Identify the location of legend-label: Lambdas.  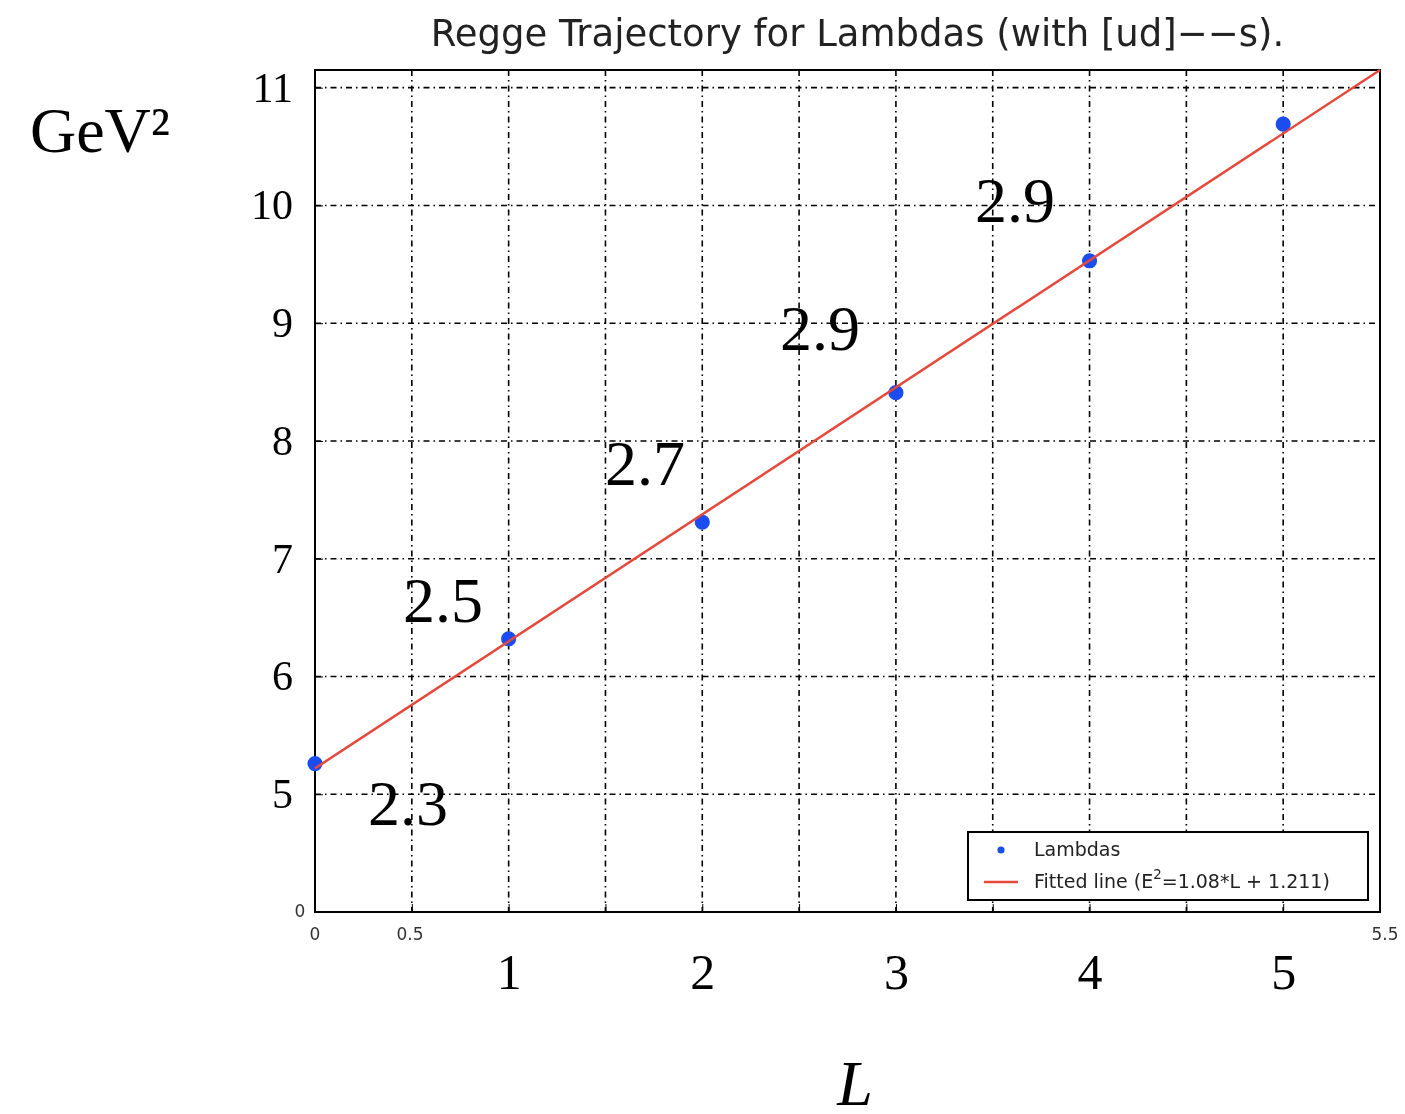
(1077, 848).